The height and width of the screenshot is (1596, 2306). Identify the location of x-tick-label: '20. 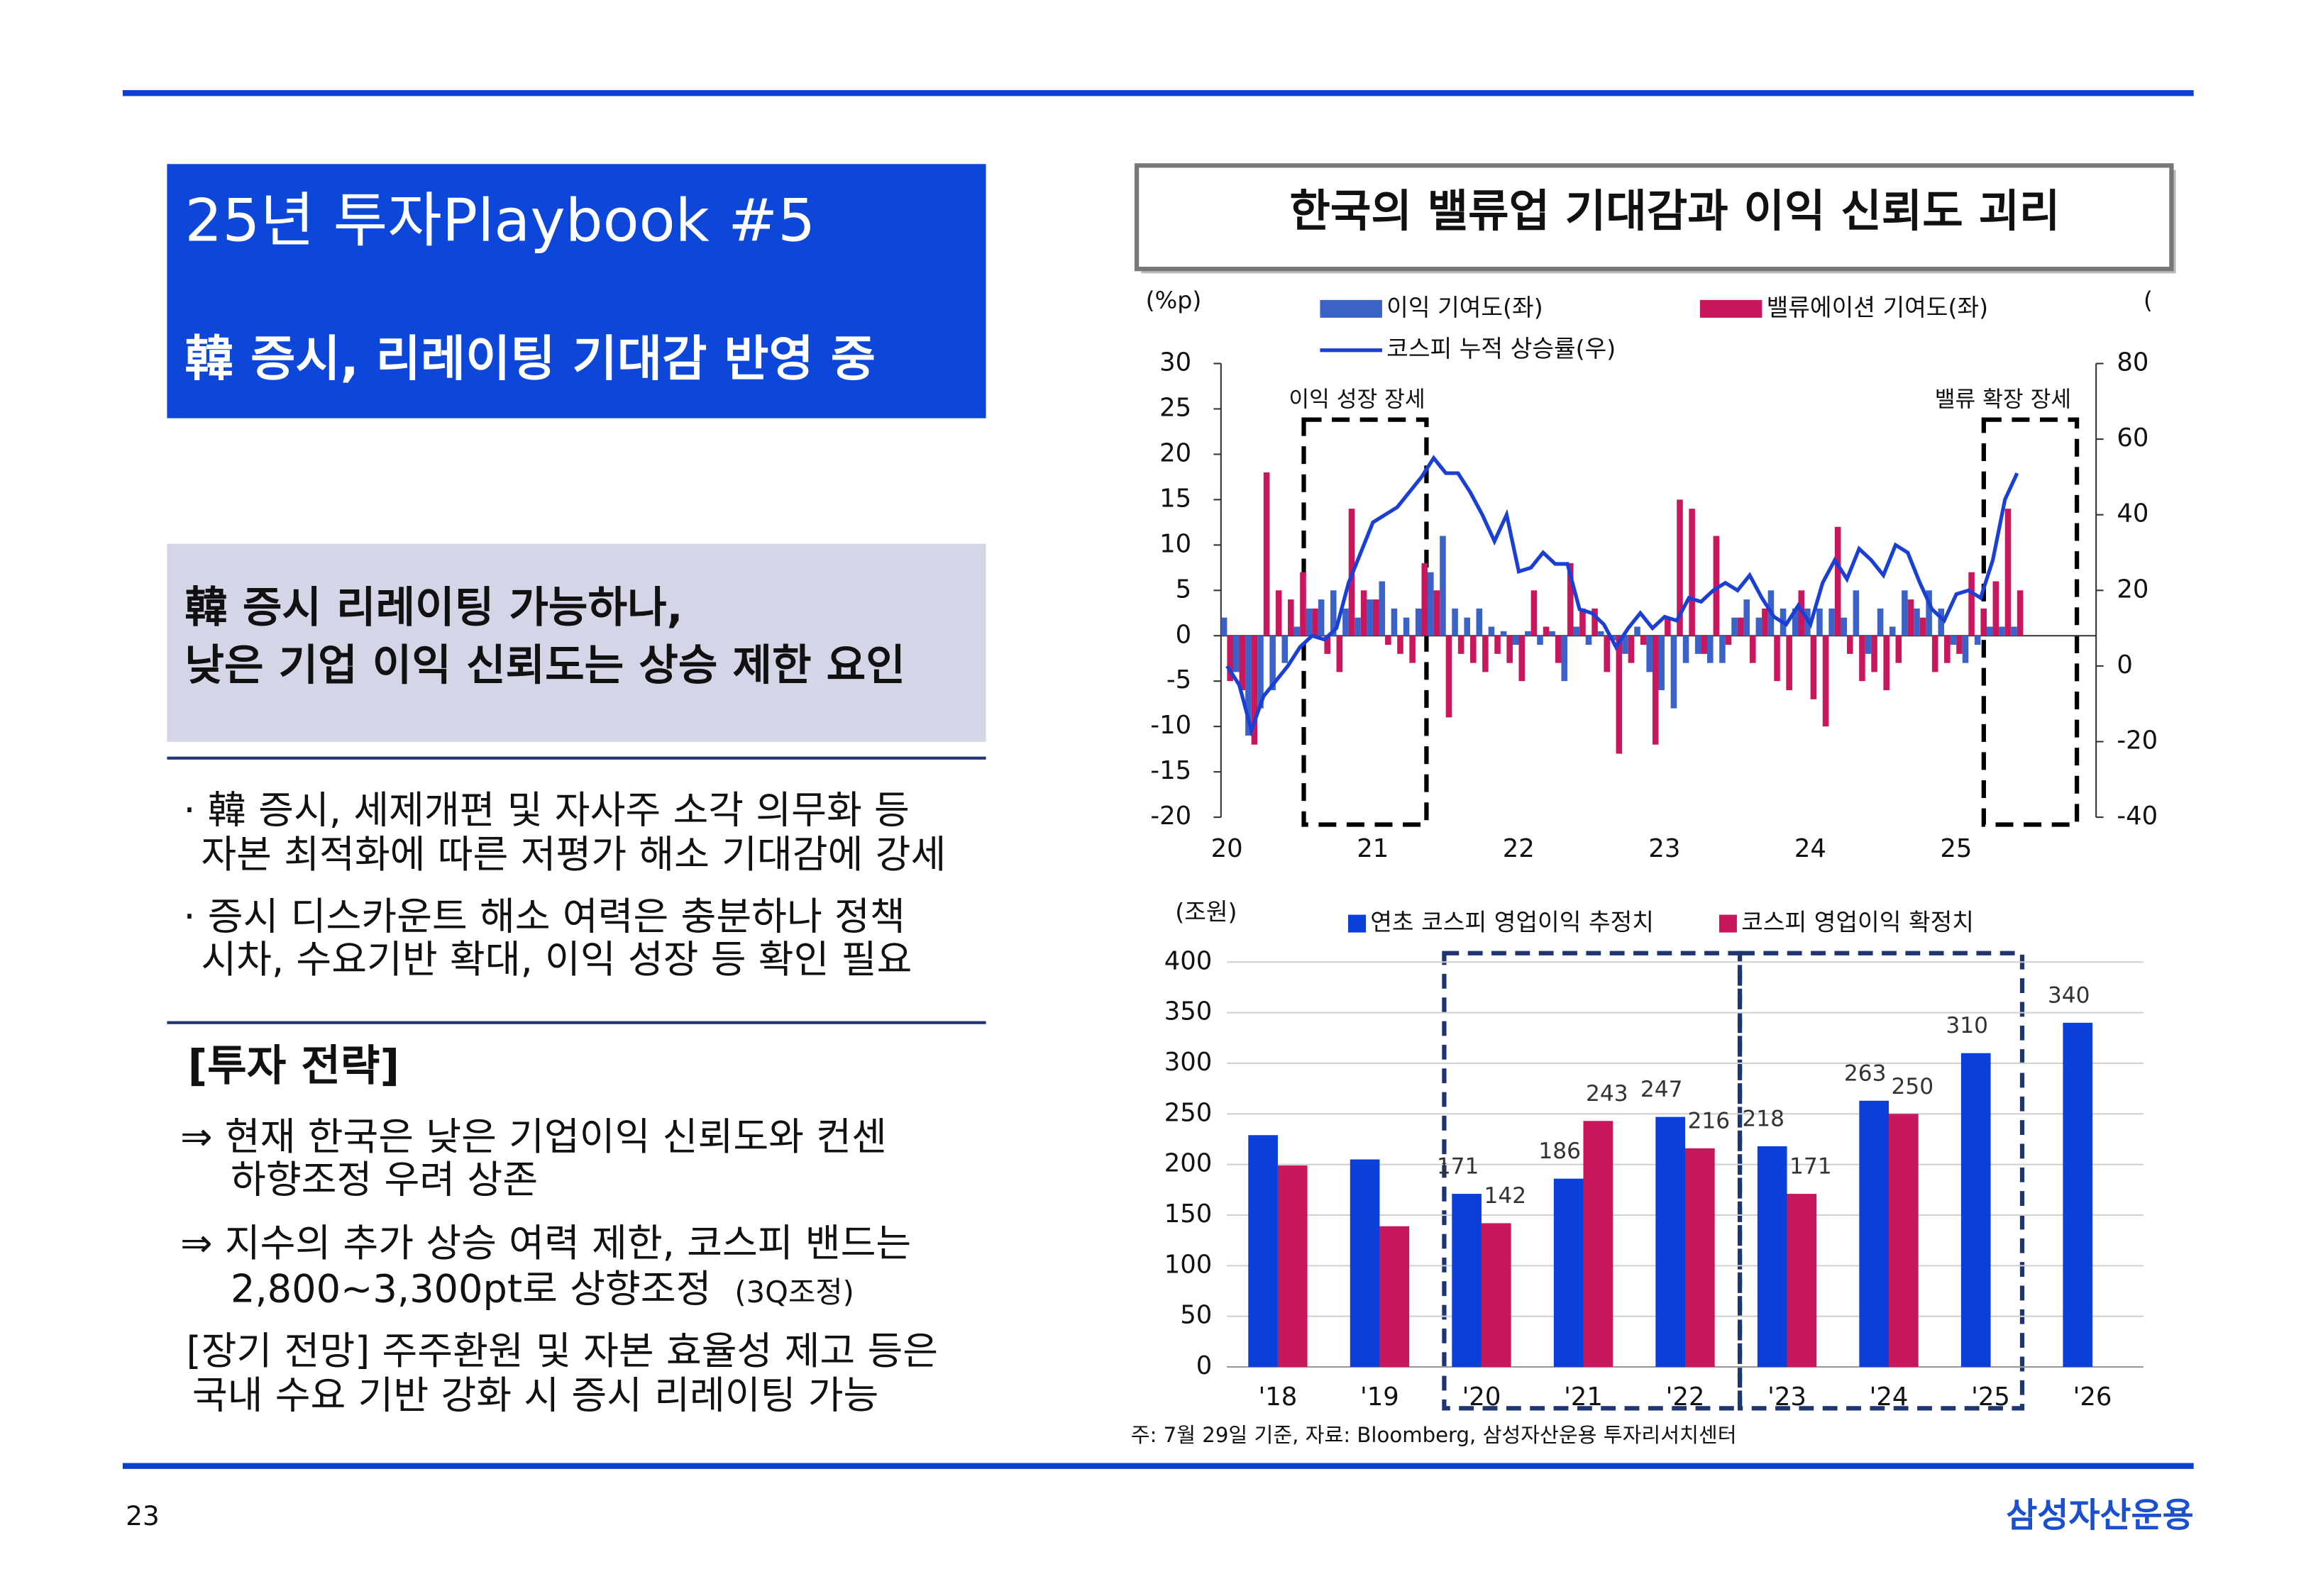
(1481, 1397).